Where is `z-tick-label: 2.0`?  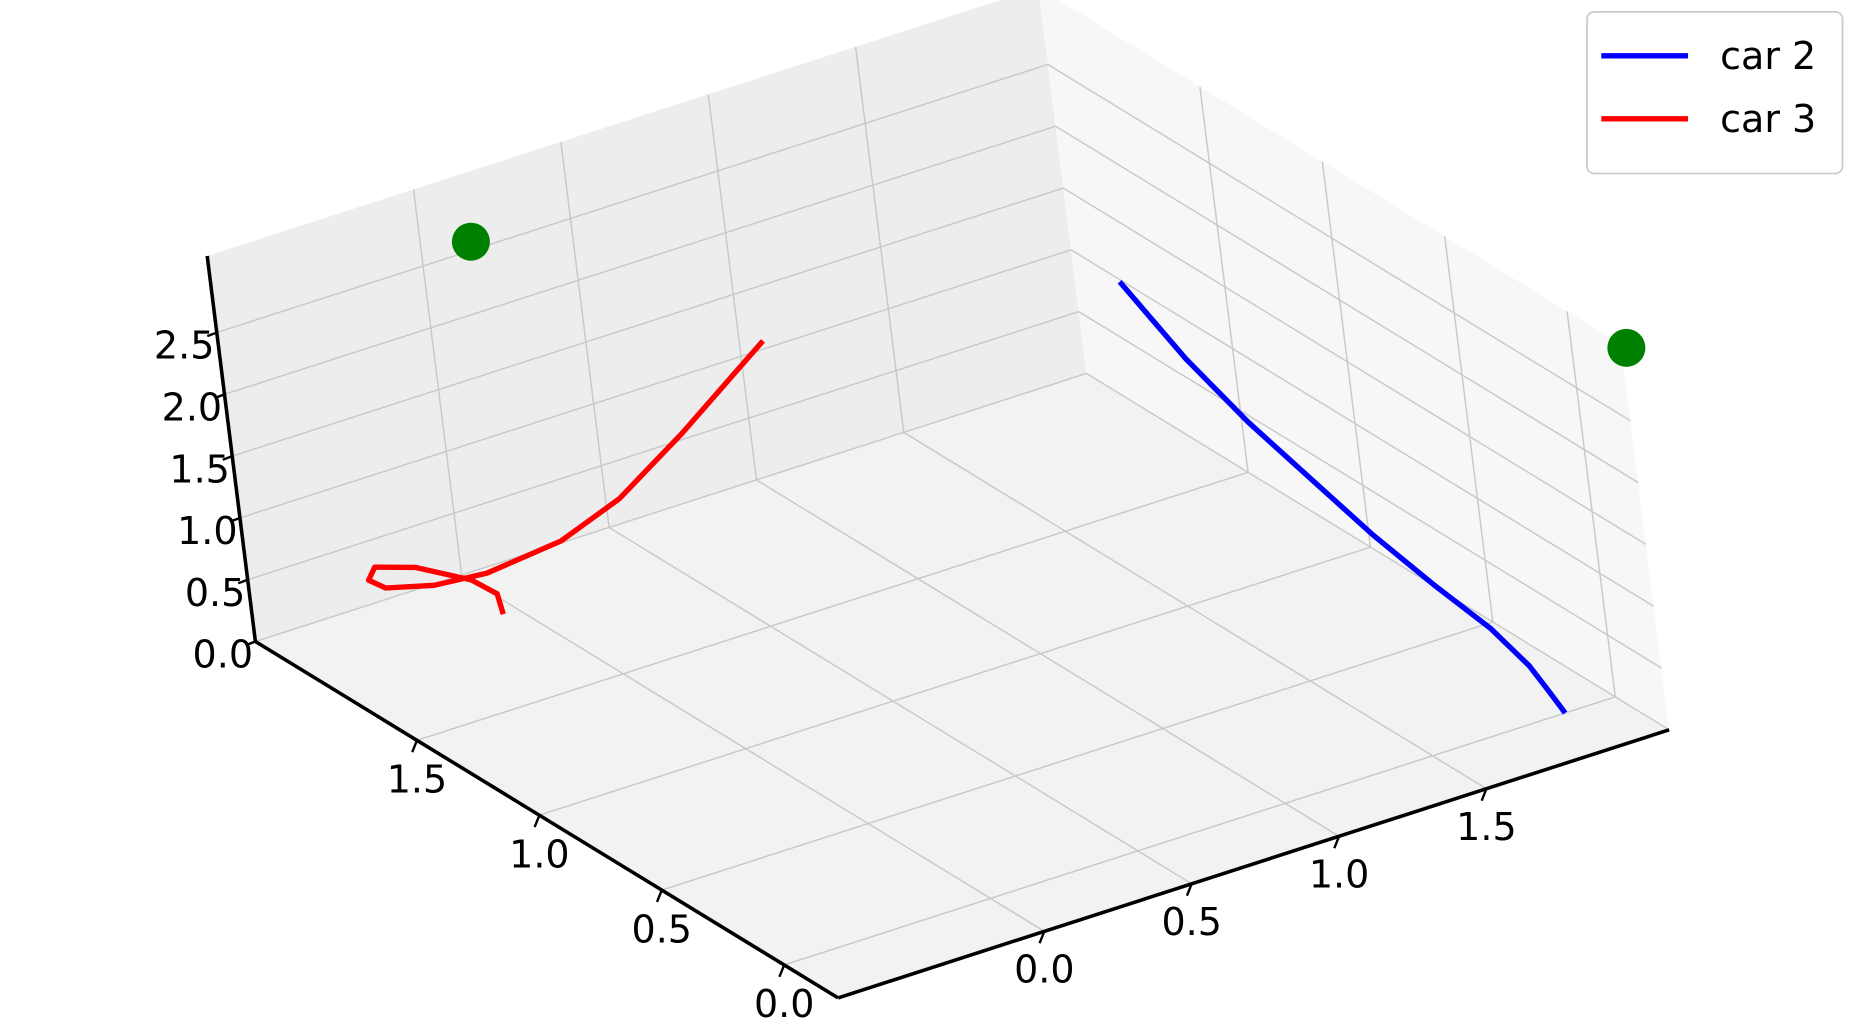
z-tick-label: 2.0 is located at coordinates (192, 407).